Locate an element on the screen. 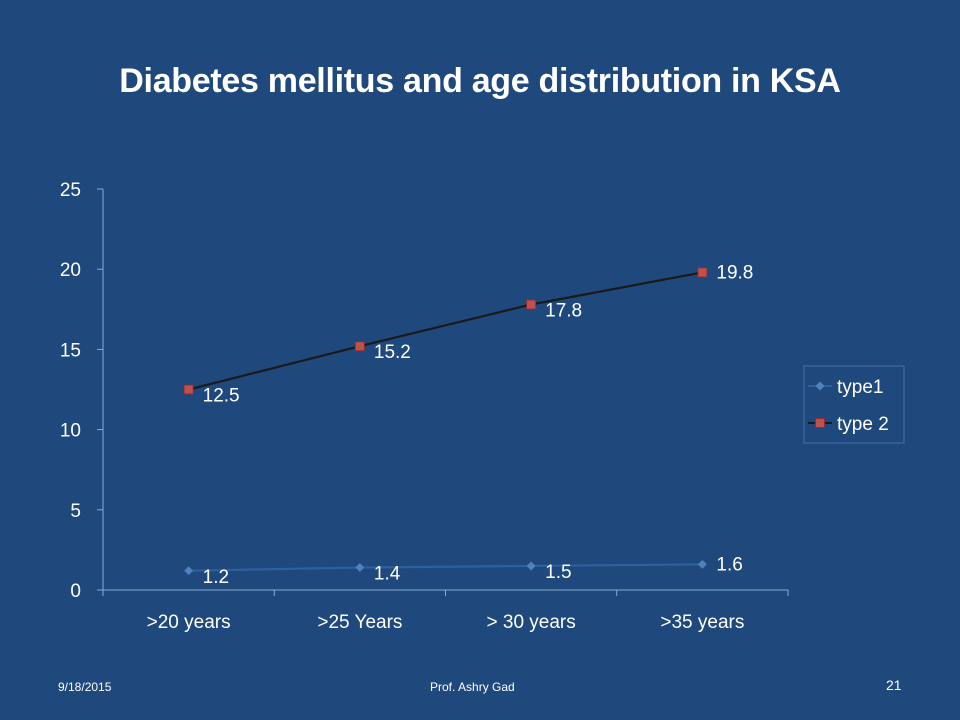 The width and height of the screenshot is (960, 720). x-tick-label: > 30 years is located at coordinates (531, 622).